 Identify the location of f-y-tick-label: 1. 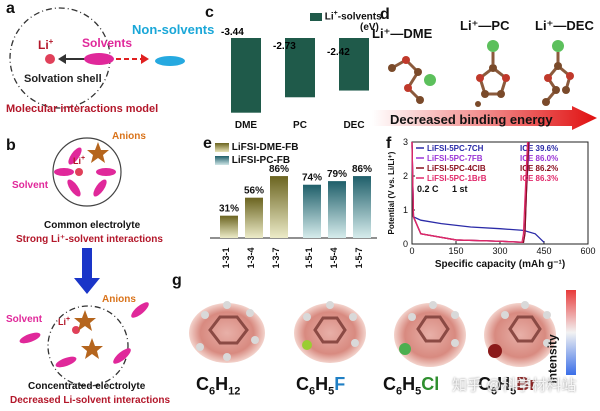
(405, 210).